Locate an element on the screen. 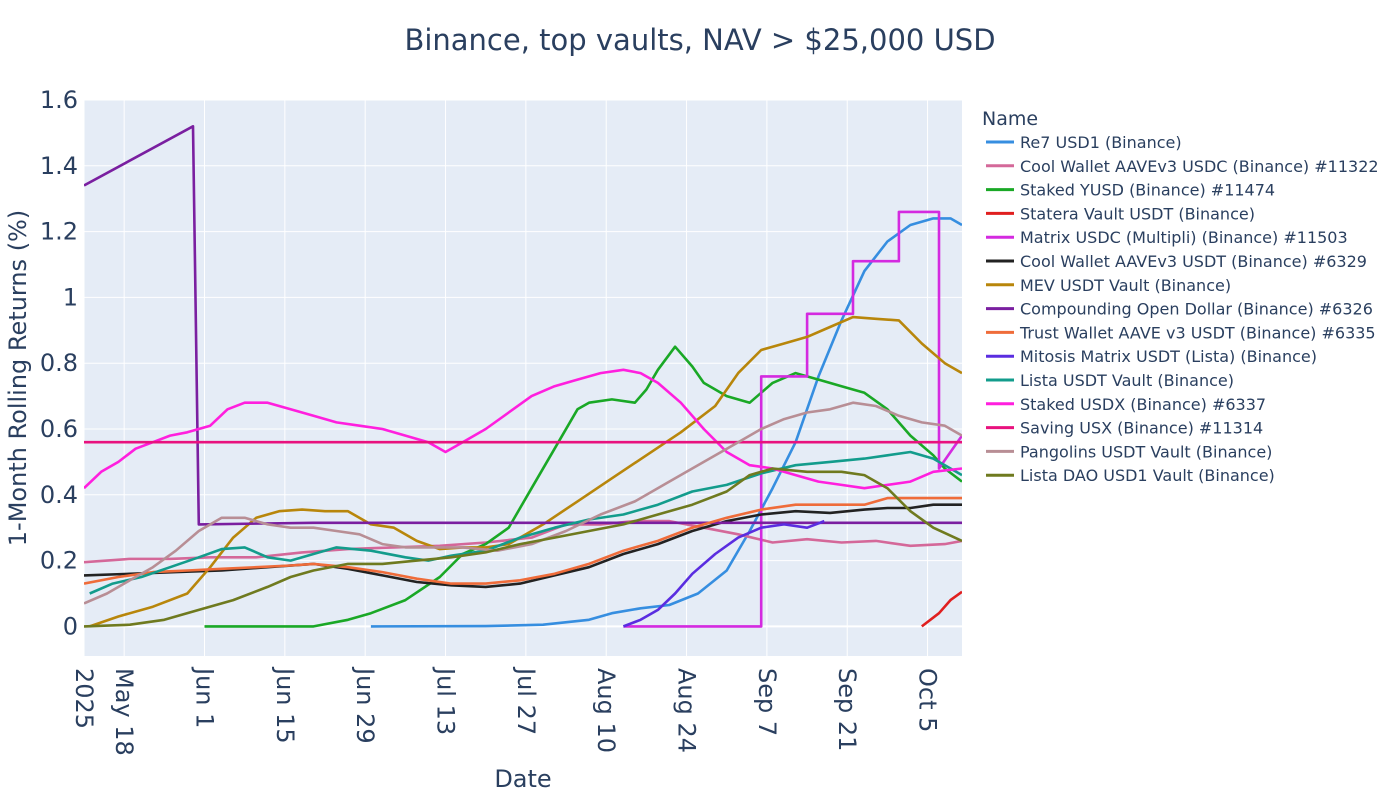 This screenshot has height=800, width=1400. chart-title: Binance, top vaults, NAV > $25,000 USD is located at coordinates (699, 40).